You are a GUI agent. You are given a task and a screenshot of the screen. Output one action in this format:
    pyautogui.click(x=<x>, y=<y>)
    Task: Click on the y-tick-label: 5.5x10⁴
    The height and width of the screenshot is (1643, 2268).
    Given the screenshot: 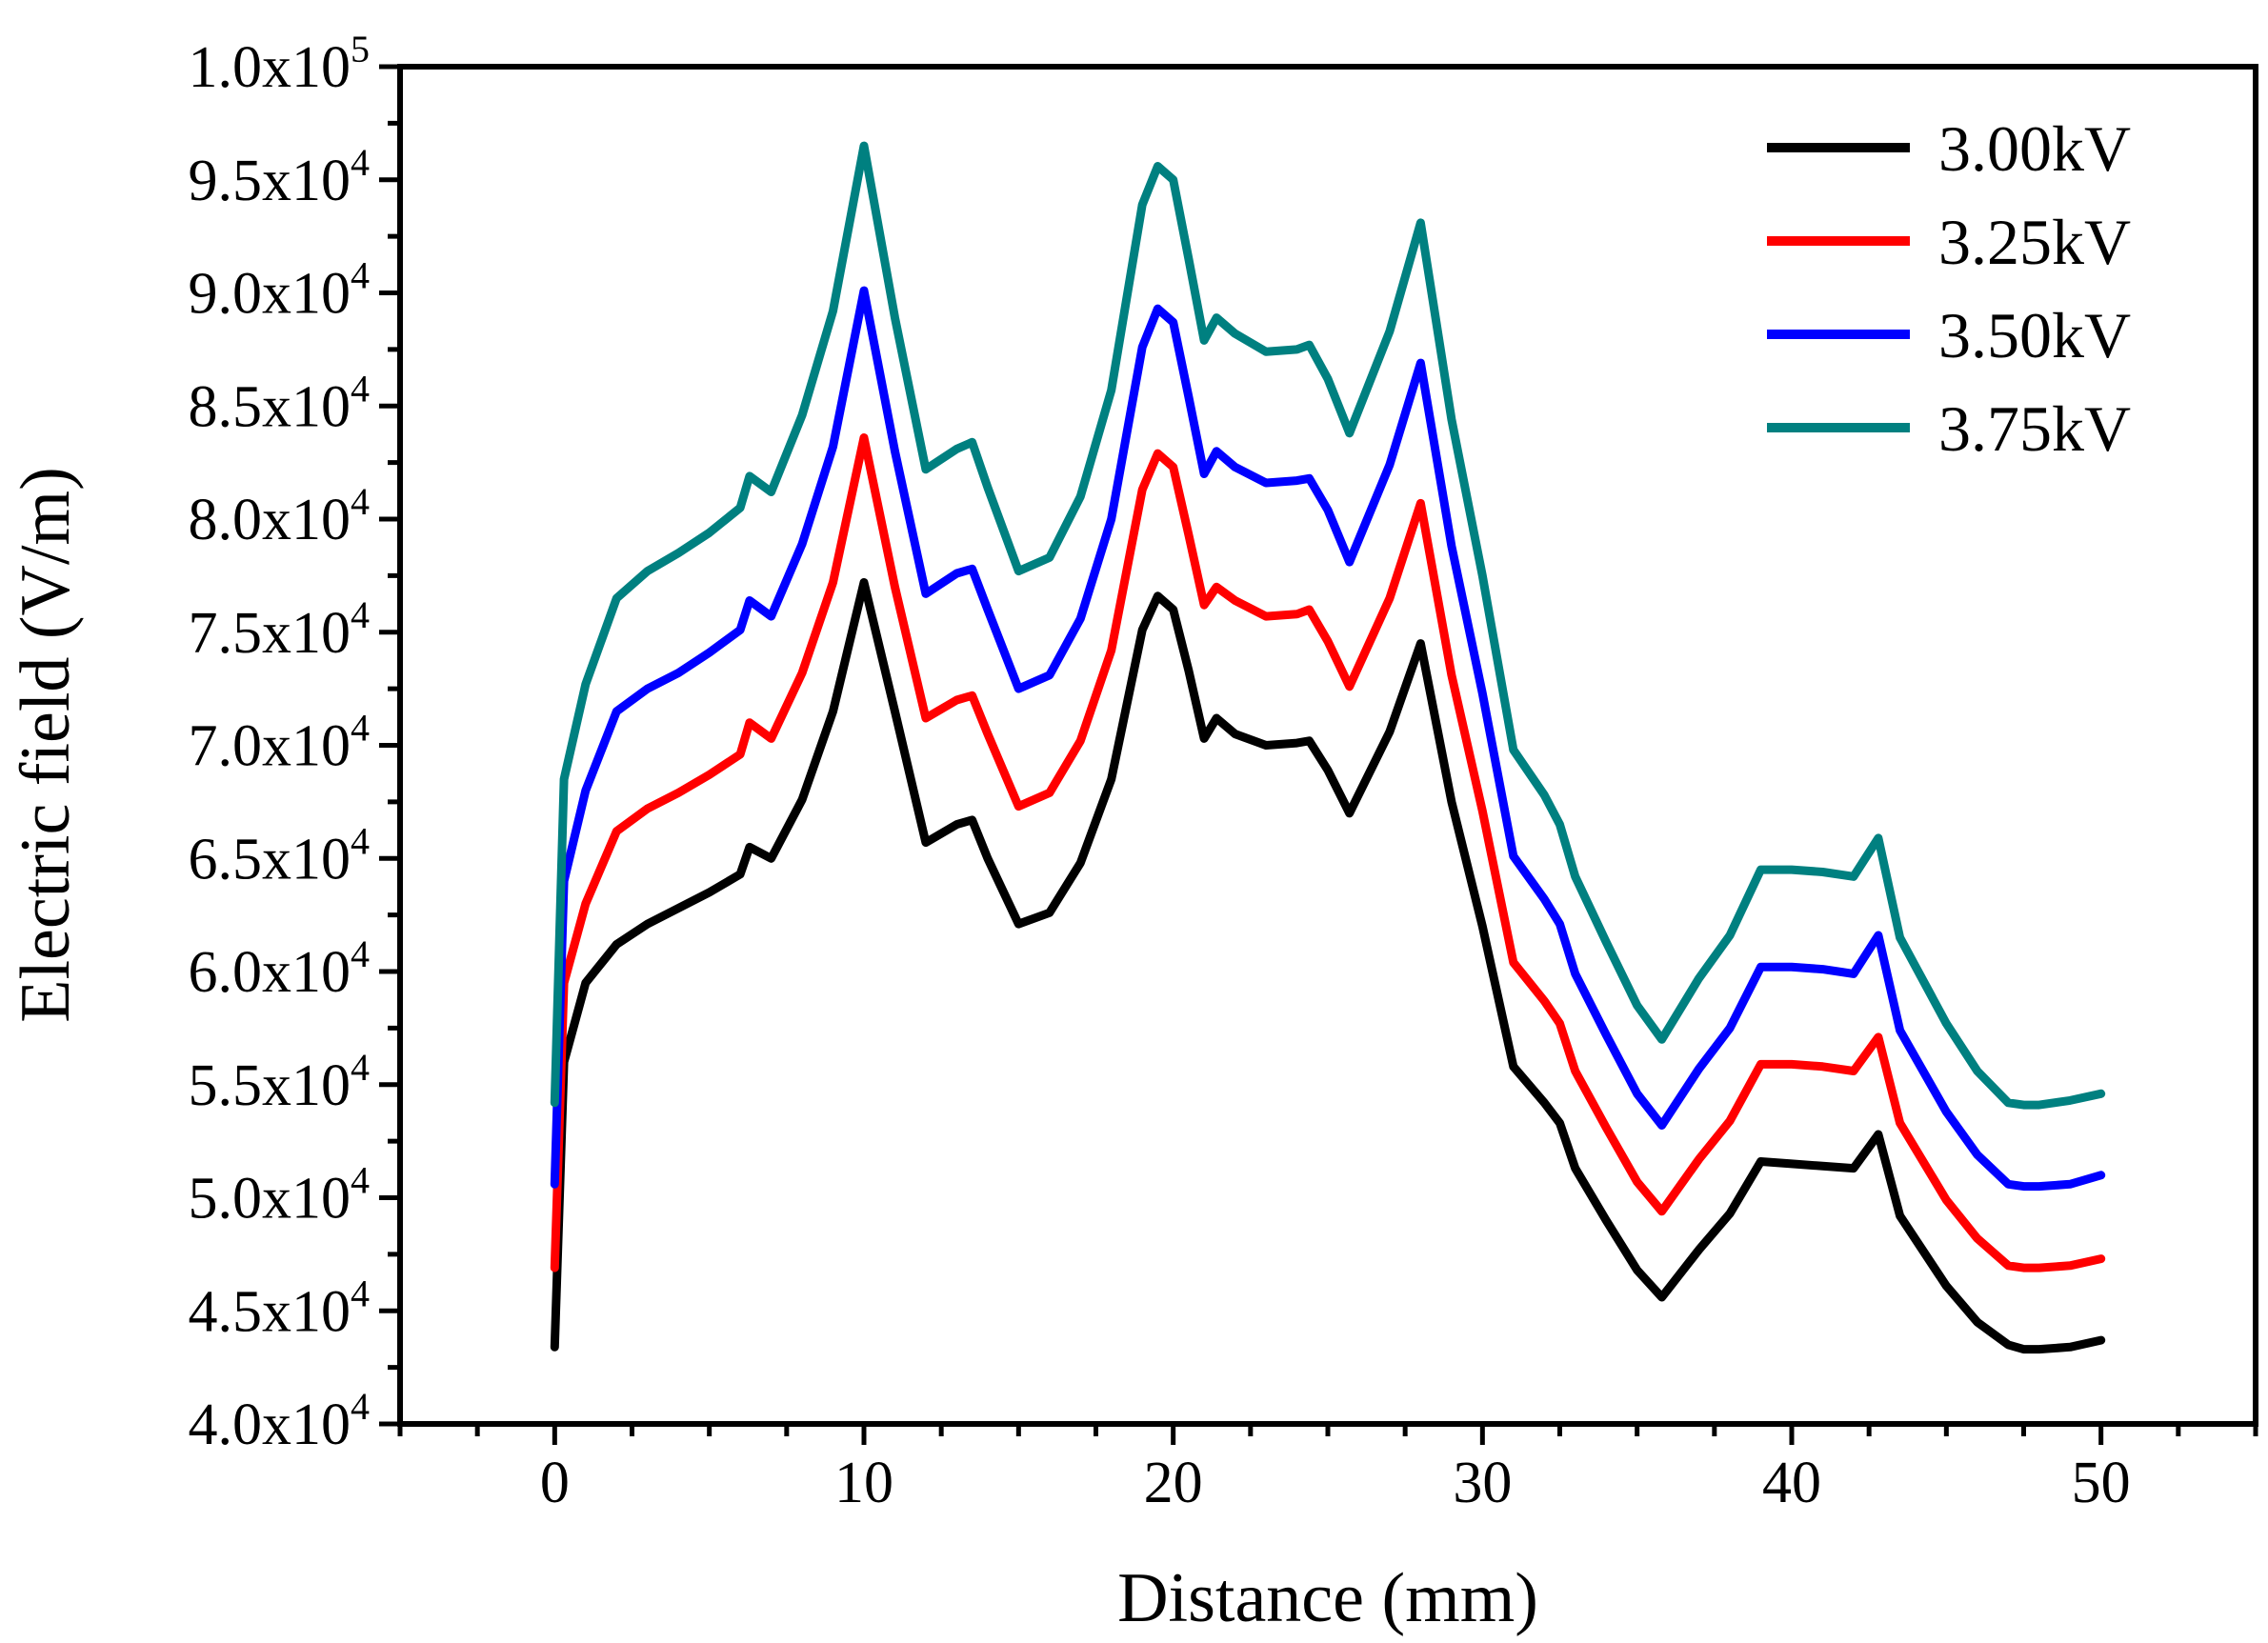 What is the action you would take?
    pyautogui.click(x=280, y=1082)
    